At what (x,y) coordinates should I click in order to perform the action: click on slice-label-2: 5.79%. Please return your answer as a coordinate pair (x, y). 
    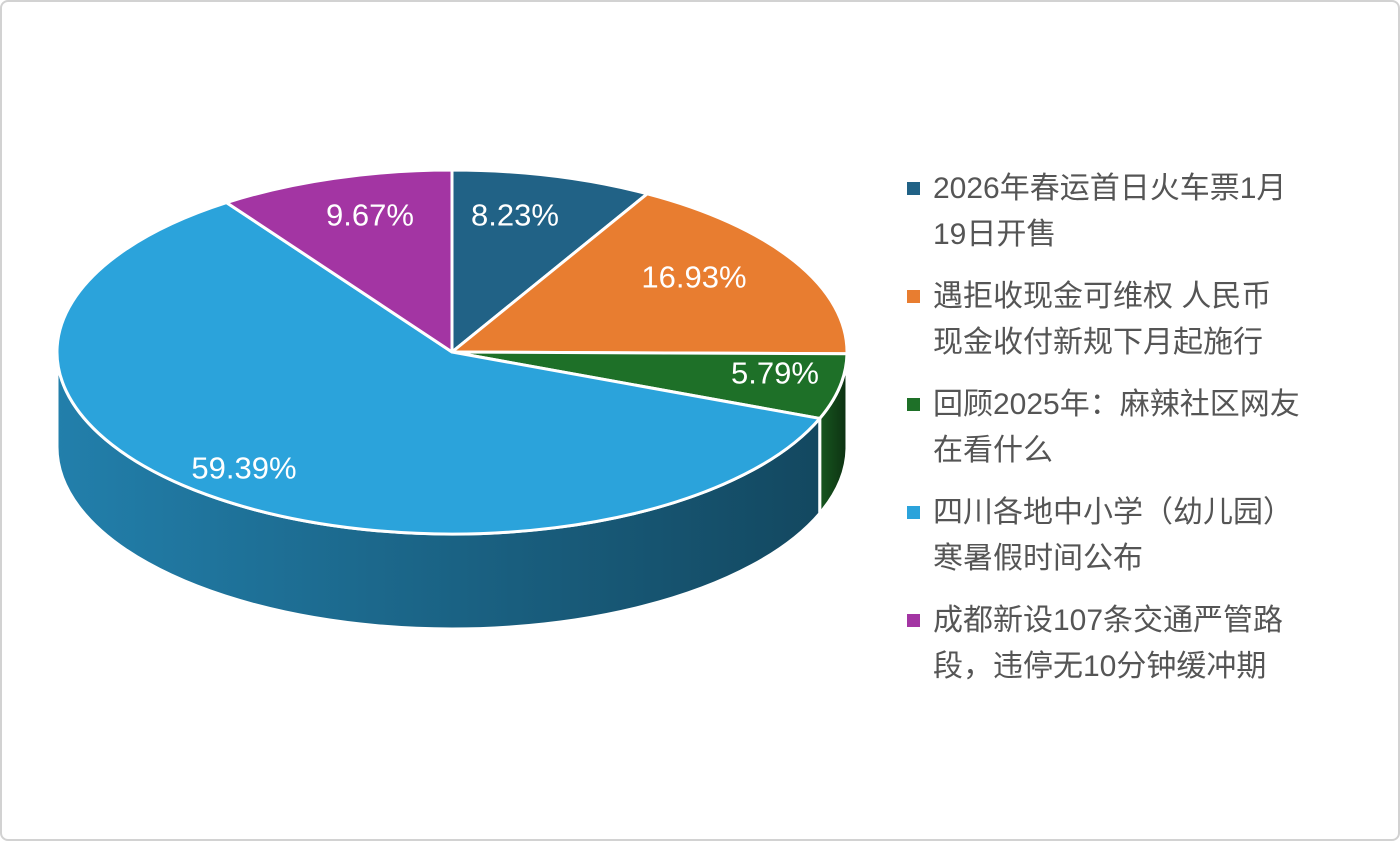
    Looking at the image, I should click on (775, 373).